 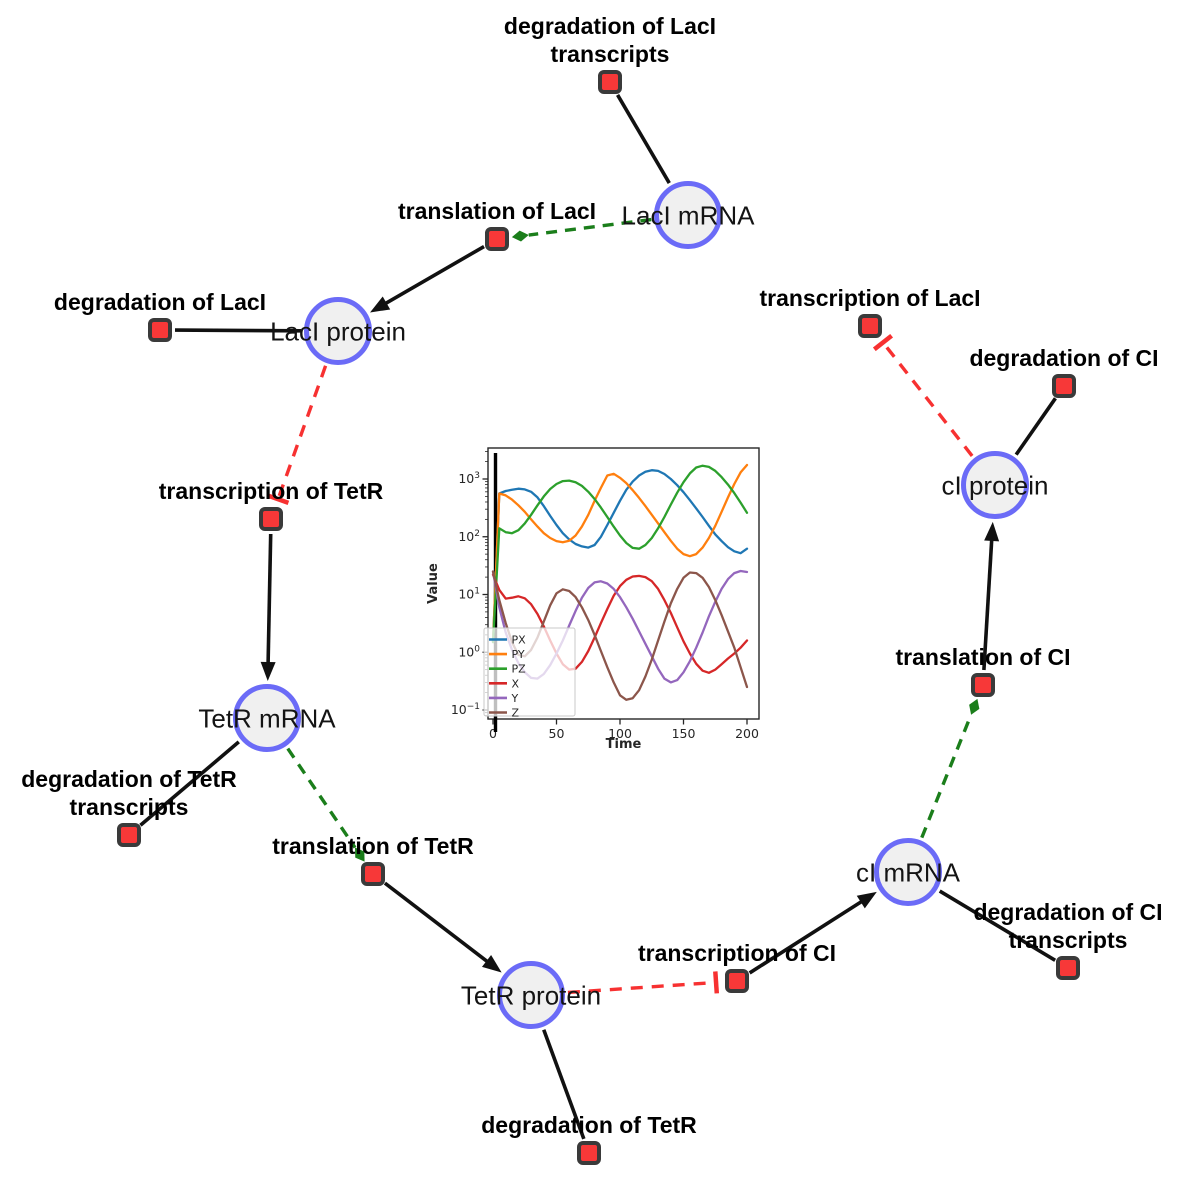 I want to click on reaction-label-line: transcription of LacI, so click(x=870, y=298).